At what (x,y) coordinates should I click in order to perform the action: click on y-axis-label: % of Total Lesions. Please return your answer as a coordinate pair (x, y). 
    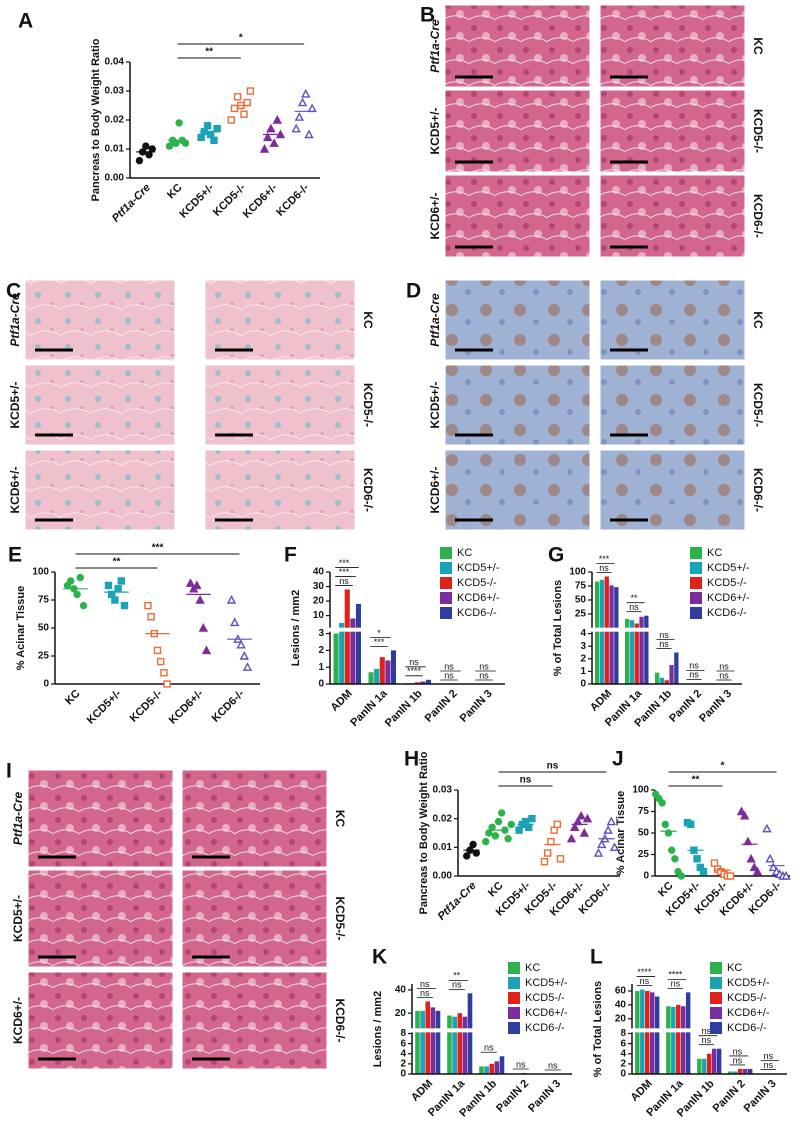
    Looking at the image, I should click on (558, 628).